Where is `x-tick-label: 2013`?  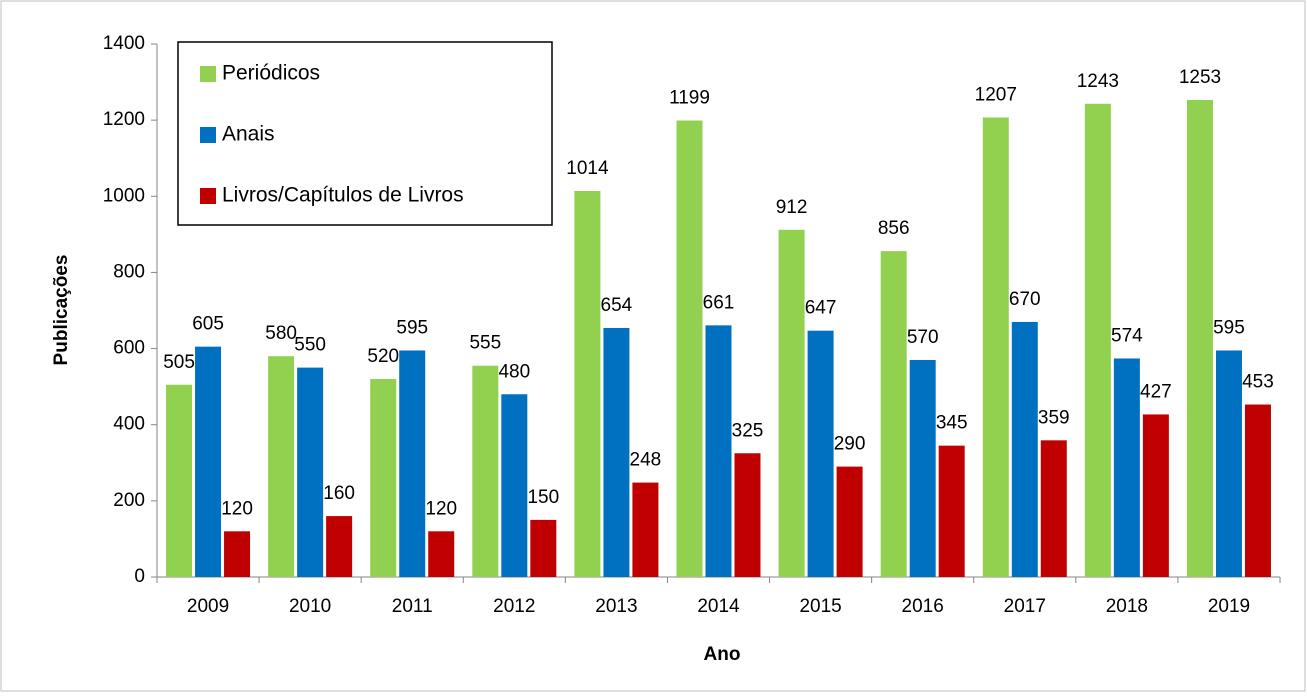 x-tick-label: 2013 is located at coordinates (616, 606).